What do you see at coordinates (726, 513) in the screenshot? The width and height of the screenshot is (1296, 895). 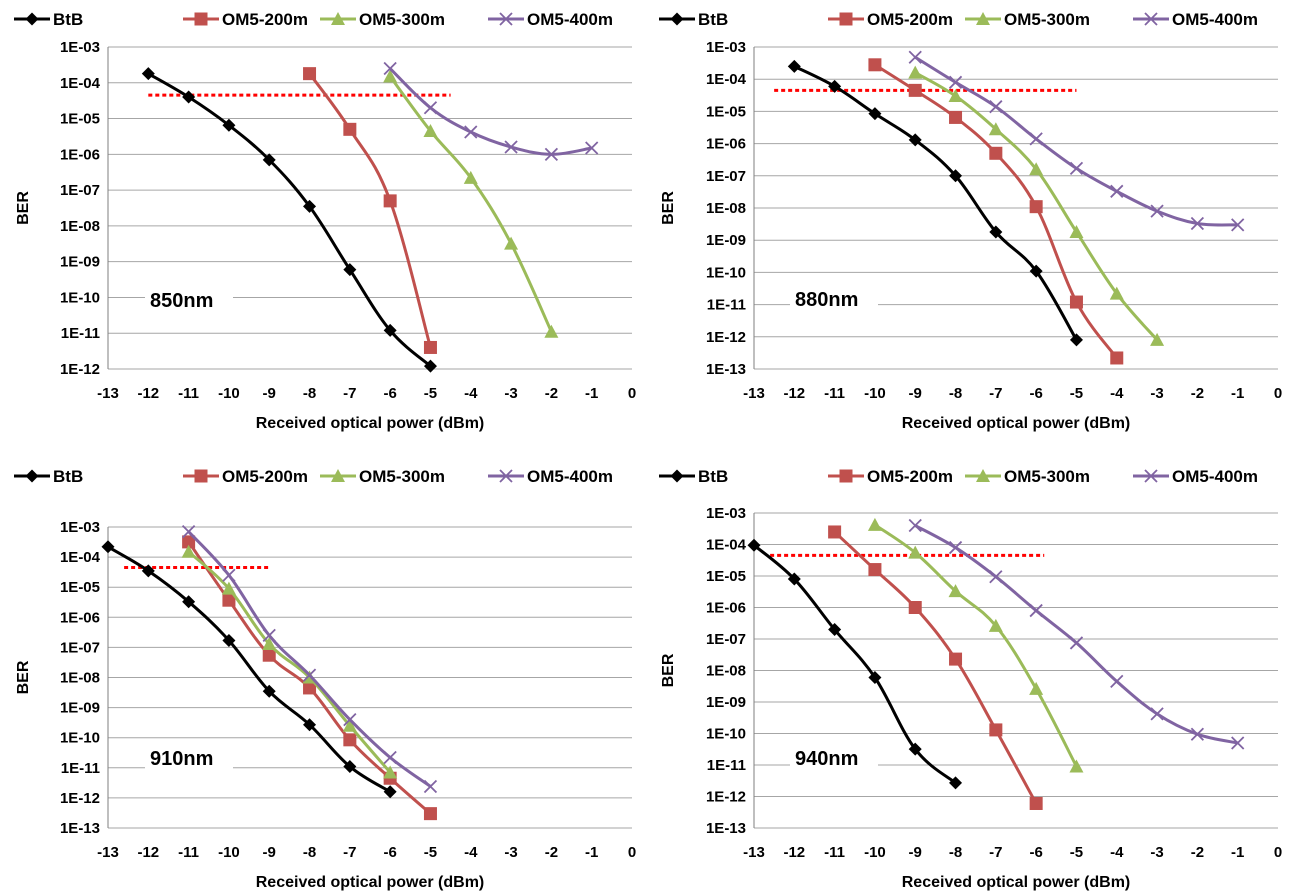 I see `y-tick-label: 1E-03` at bounding box center [726, 513].